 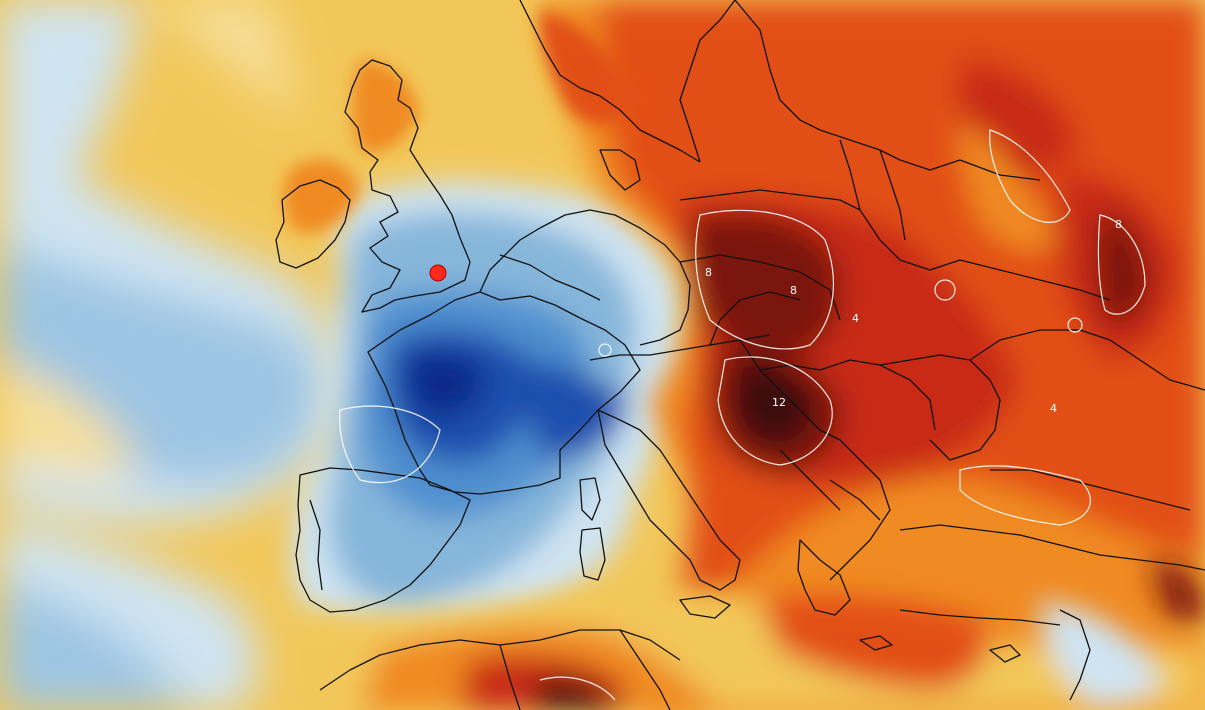 What do you see at coordinates (855, 318) in the screenshot?
I see `contour-label-4-a: 4` at bounding box center [855, 318].